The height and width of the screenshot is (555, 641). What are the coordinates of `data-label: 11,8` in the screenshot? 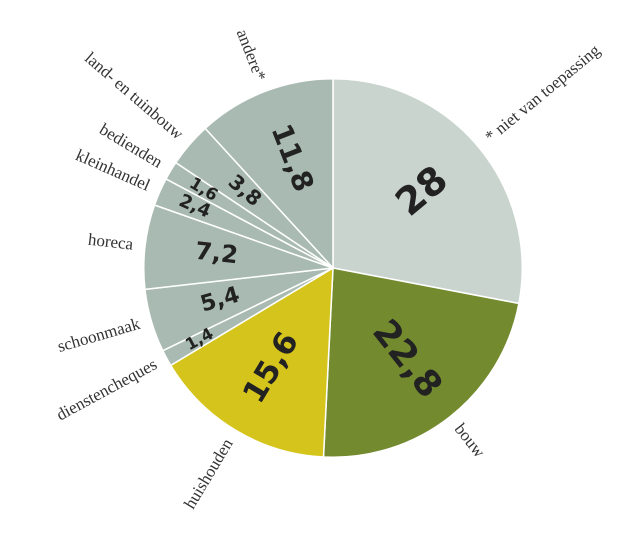 It's located at (292, 157).